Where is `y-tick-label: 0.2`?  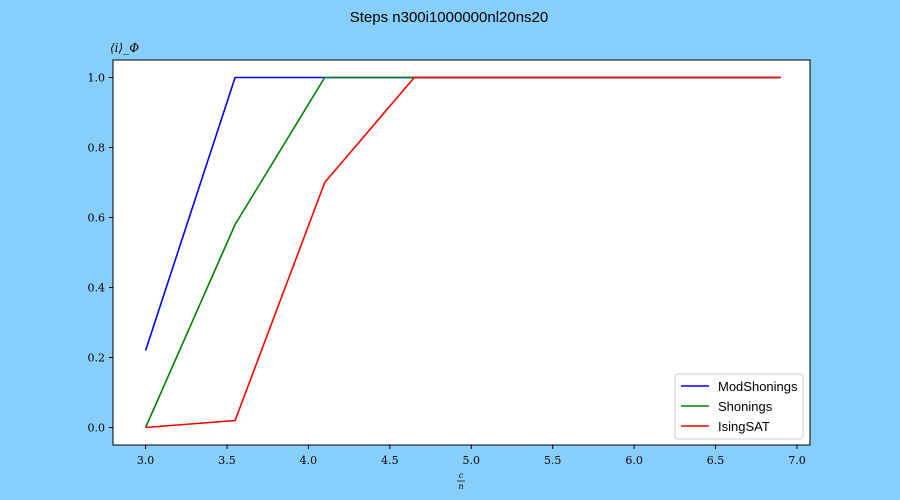
y-tick-label: 0.2 is located at coordinates (97, 358).